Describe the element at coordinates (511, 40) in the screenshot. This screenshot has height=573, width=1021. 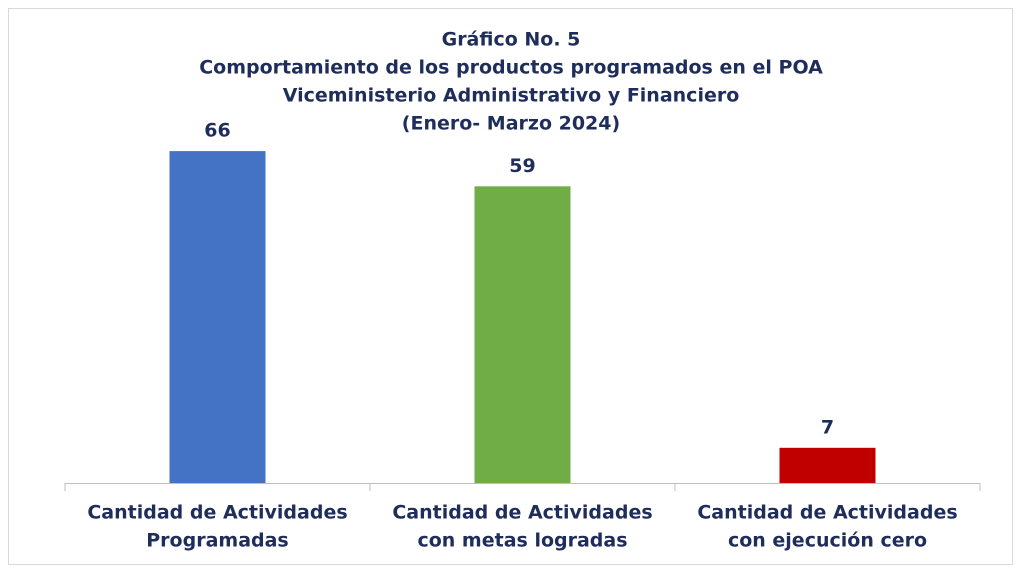
I see `chart-title: Gráfico No. 5` at that location.